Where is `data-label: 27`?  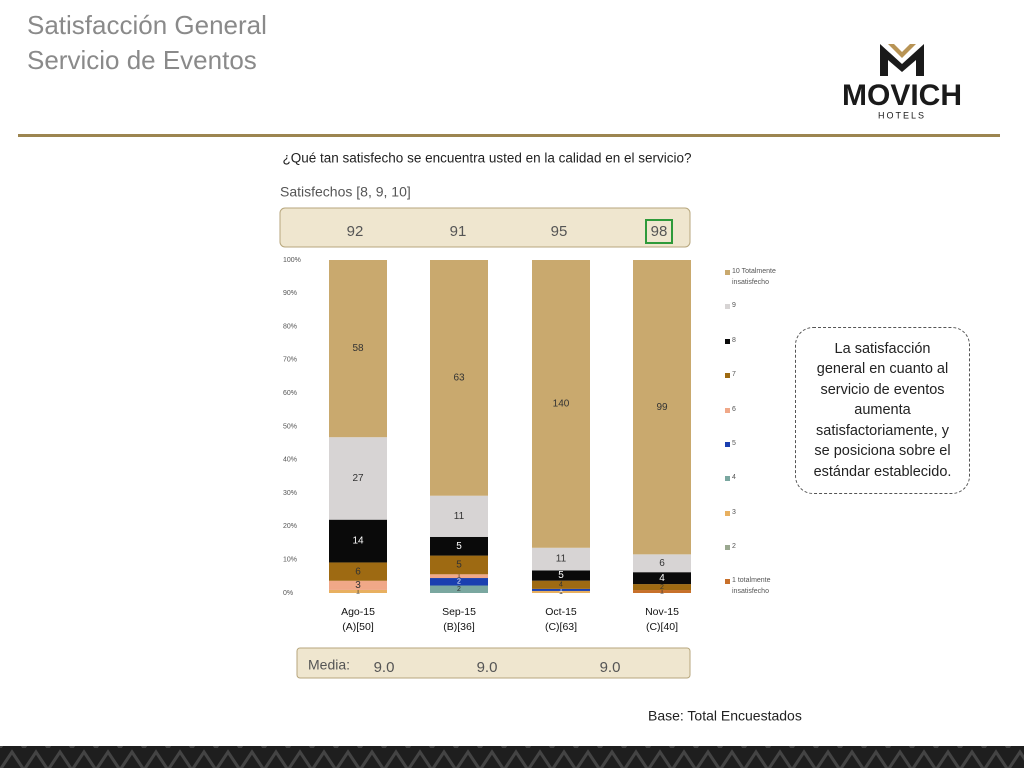 data-label: 27 is located at coordinates (358, 478).